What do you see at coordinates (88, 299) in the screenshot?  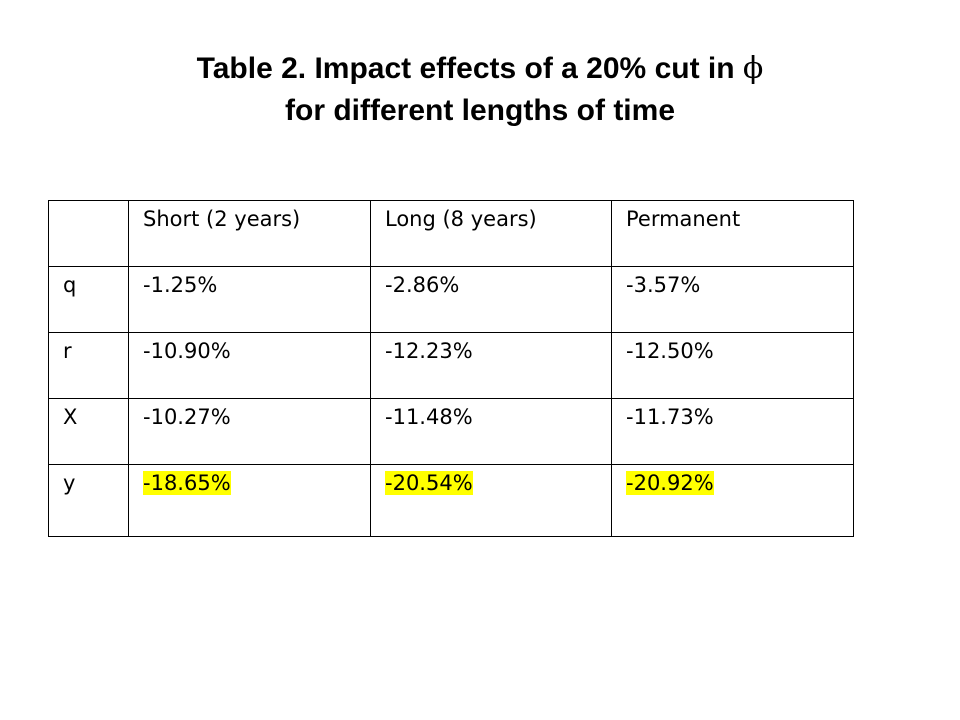 I see `row-label: q` at bounding box center [88, 299].